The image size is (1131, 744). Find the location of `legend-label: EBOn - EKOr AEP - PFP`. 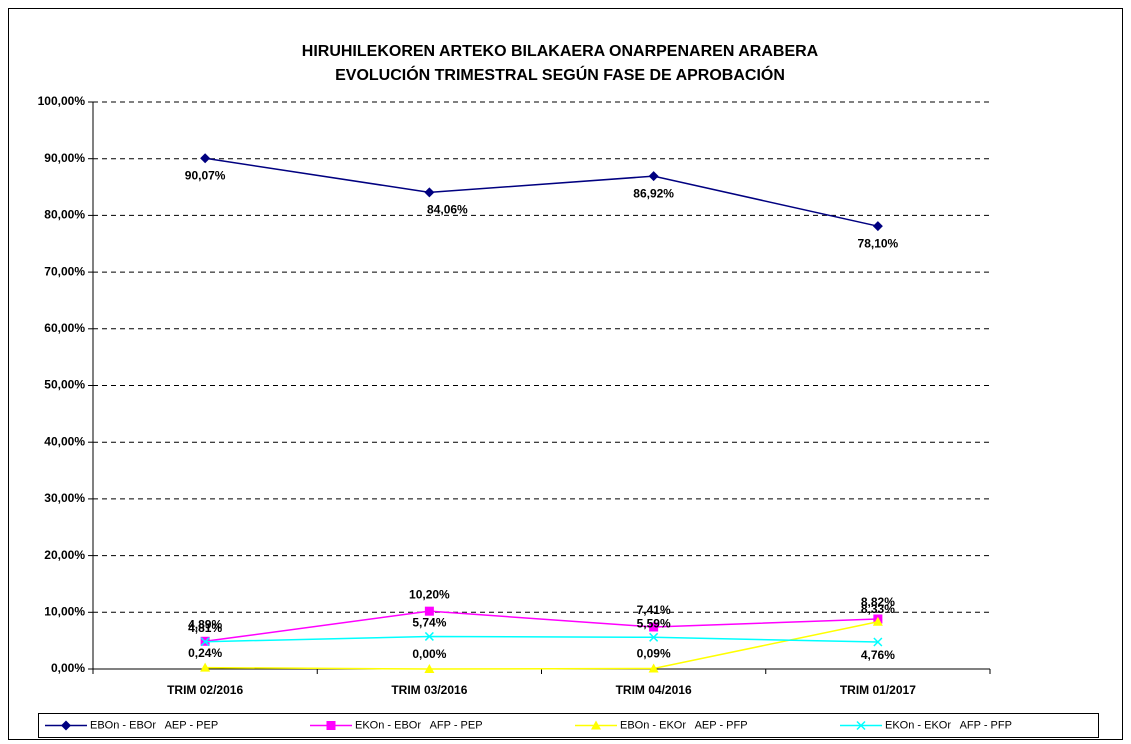

legend-label: EBOn - EKOr AEP - PFP is located at coordinates (684, 725).